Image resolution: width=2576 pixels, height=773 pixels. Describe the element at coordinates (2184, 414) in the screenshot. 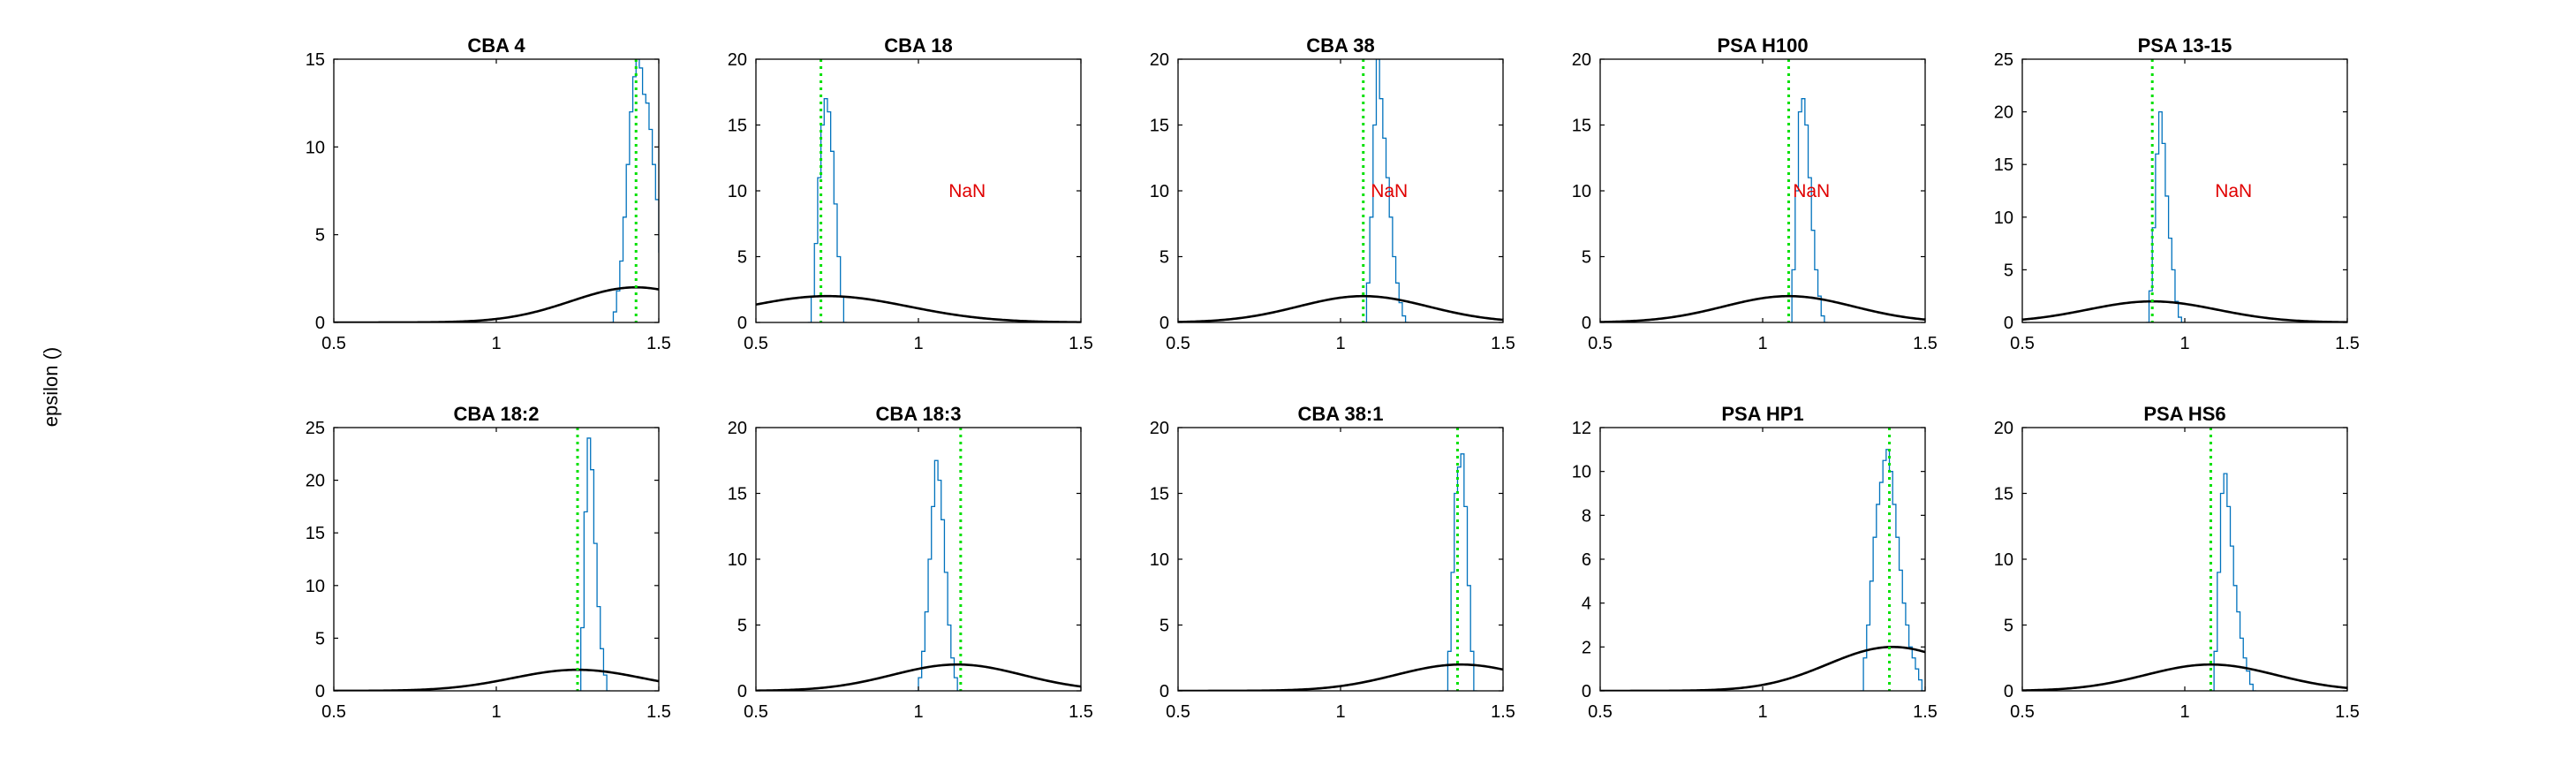

I see `subplot-title: PSA HS6` at that location.